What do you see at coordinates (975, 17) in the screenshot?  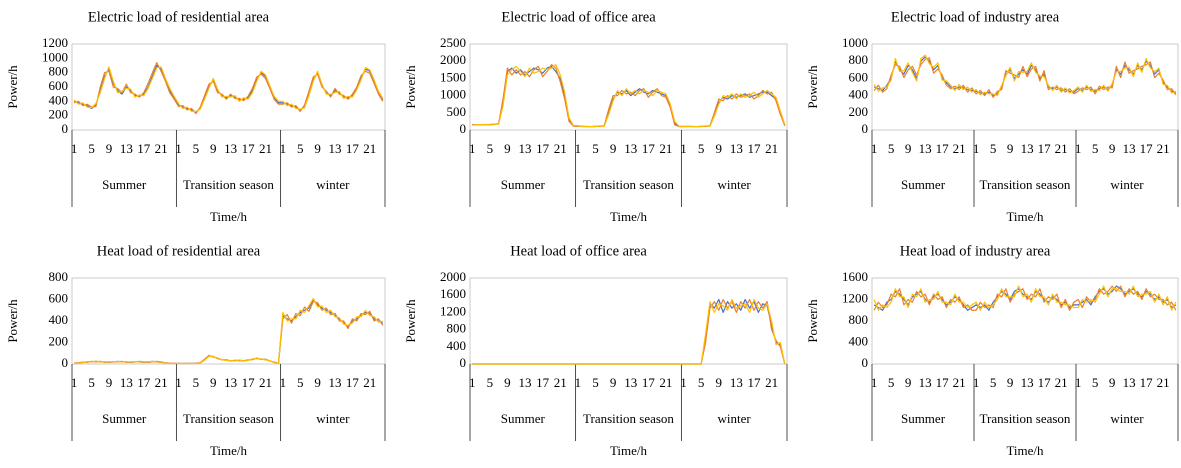 I see `chart-title: Electric load of industry area` at bounding box center [975, 17].